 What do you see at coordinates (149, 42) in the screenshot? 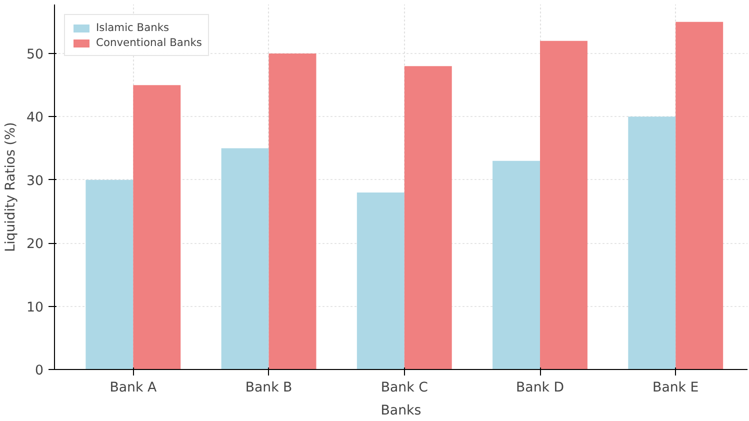
I see `legend-label: Conventional Banks` at bounding box center [149, 42].